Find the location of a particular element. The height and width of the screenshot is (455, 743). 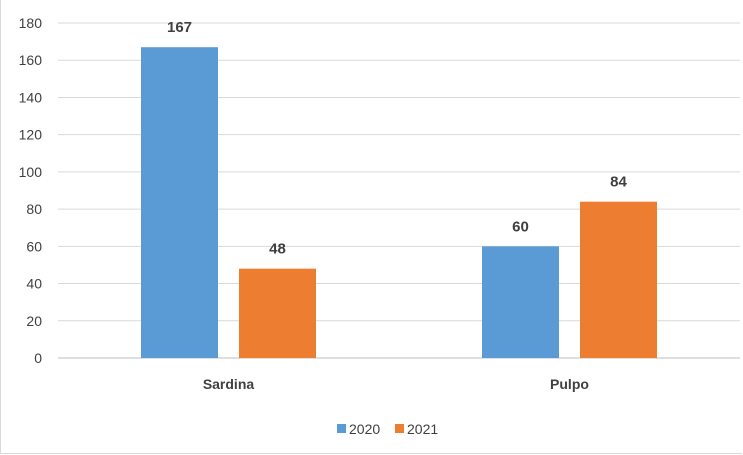

legend-label: 2020 is located at coordinates (364, 429).